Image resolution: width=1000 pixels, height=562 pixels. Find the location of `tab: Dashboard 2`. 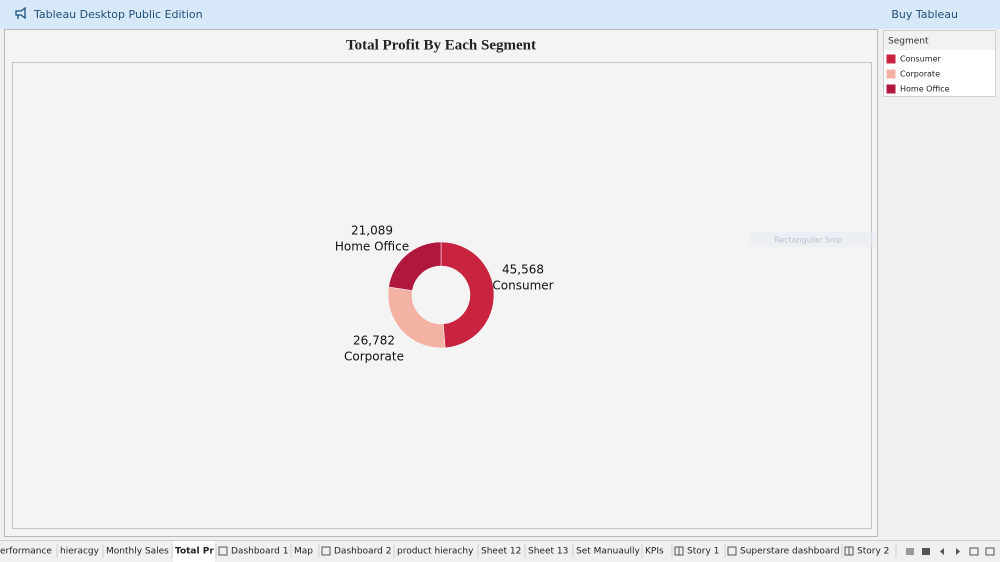

tab: Dashboard 2 is located at coordinates (362, 552).